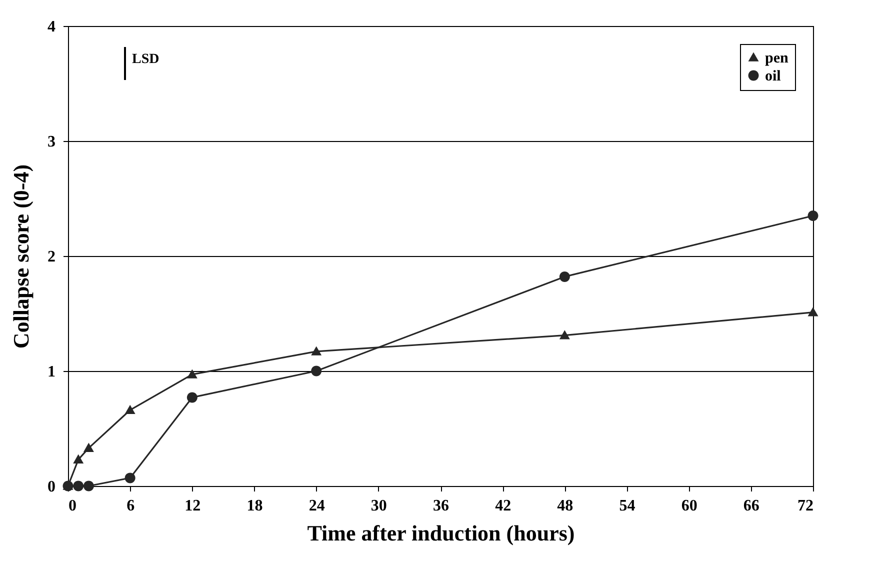 The height and width of the screenshot is (569, 874). What do you see at coordinates (130, 506) in the screenshot?
I see `x-tick-label: 6` at bounding box center [130, 506].